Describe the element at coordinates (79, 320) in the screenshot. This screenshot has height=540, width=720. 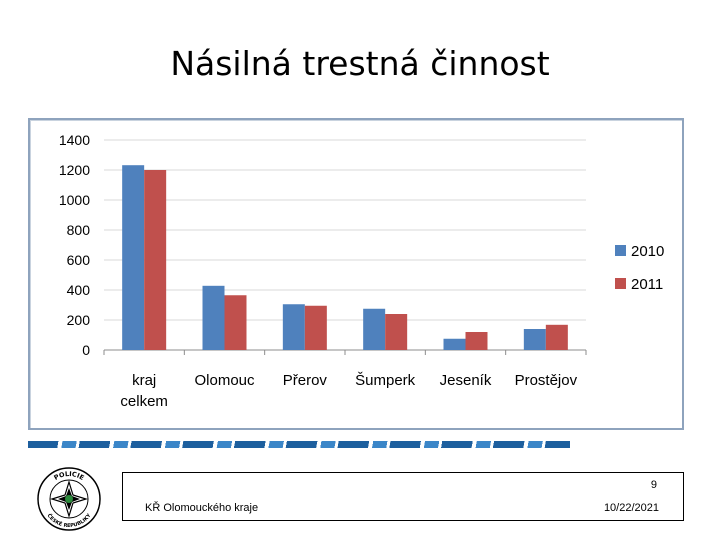
I see `y-tick-label: 200` at that location.